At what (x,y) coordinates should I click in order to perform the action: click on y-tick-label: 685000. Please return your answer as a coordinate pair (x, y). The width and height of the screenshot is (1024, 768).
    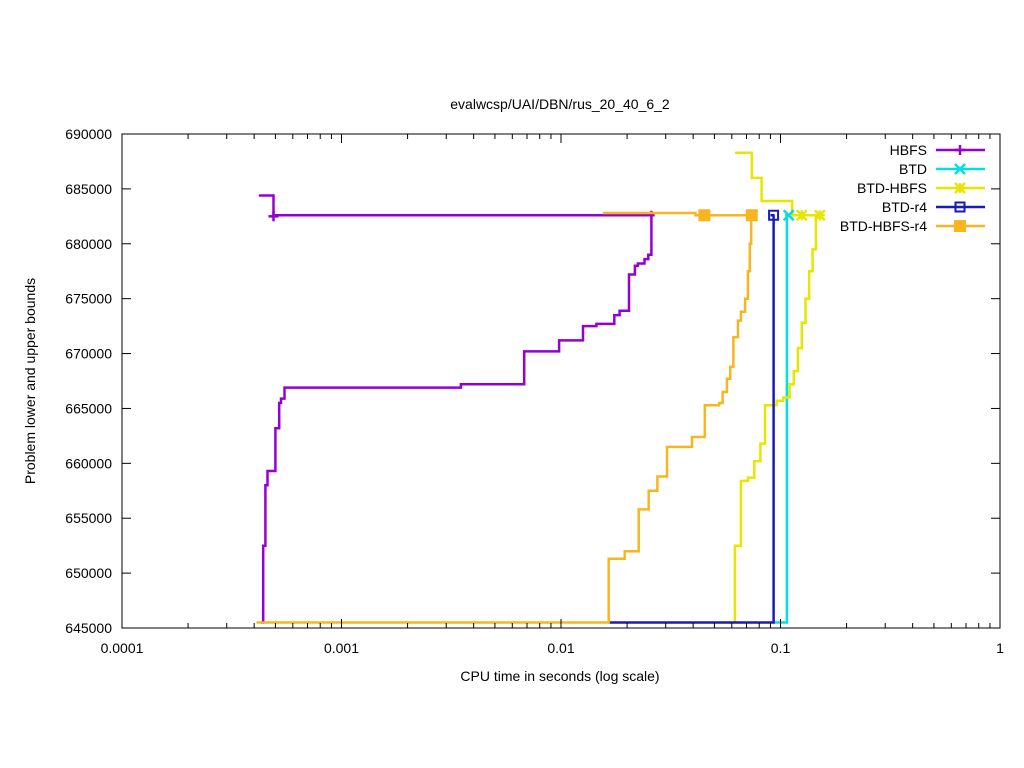
    Looking at the image, I should click on (88, 189).